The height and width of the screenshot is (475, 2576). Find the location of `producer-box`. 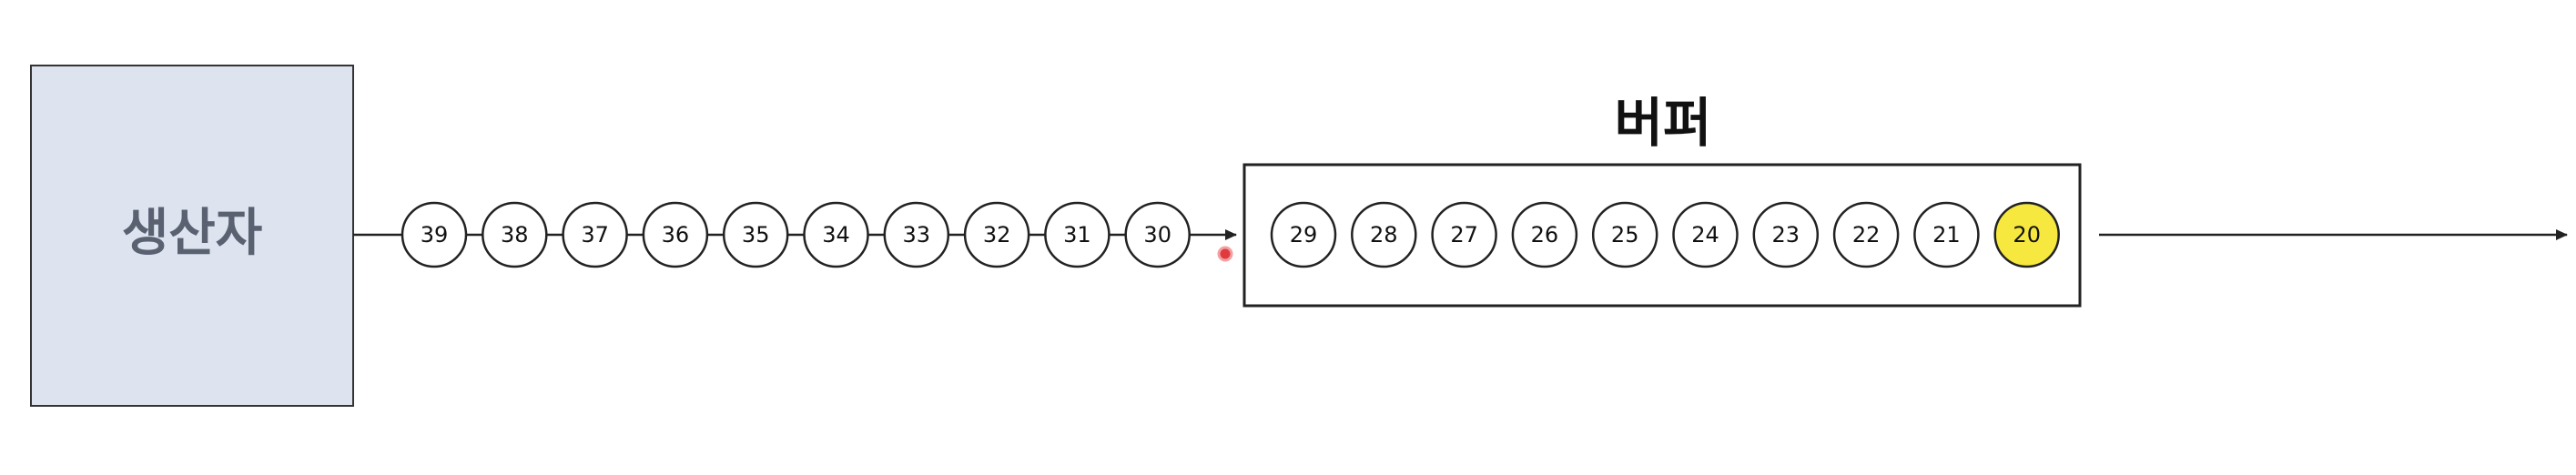

producer-box is located at coordinates (192, 236).